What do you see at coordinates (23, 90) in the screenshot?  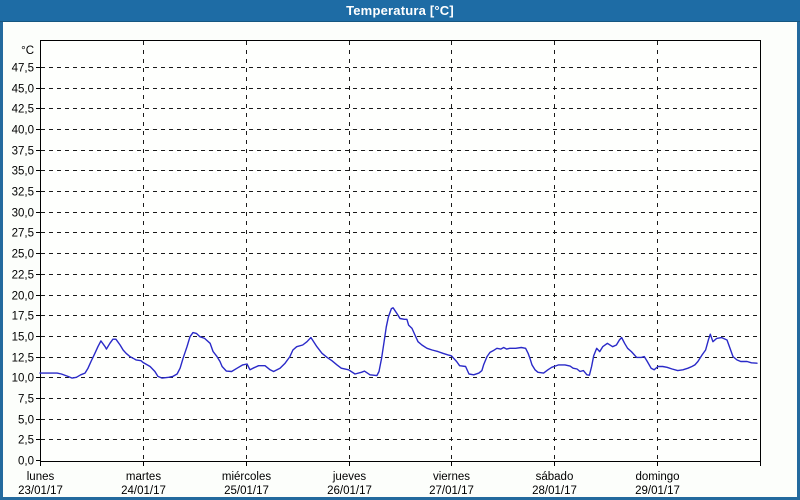 I see `y-axis-tick-label: 45,0` at bounding box center [23, 90].